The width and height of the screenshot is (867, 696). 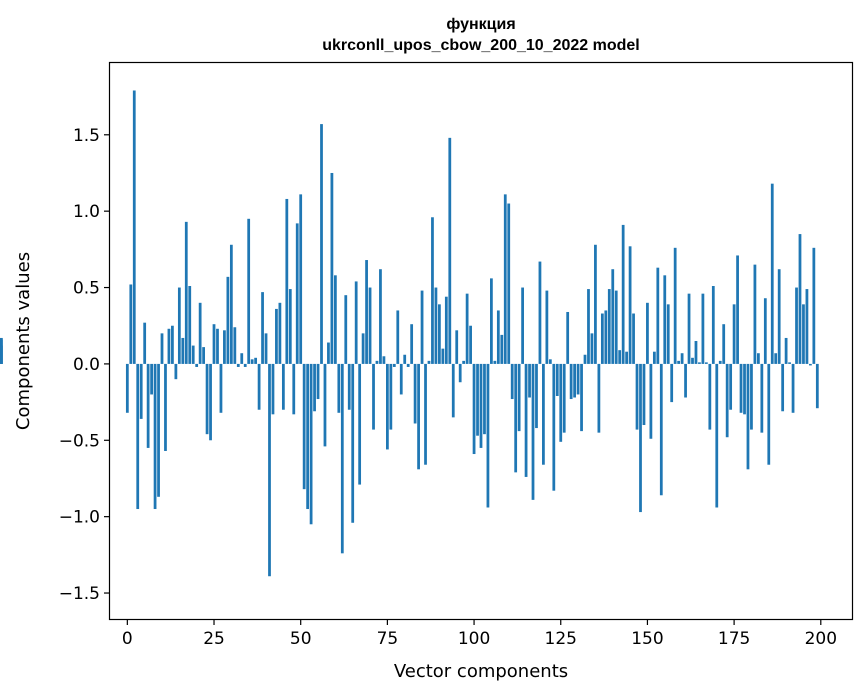 I want to click on x-tick-label: 0, so click(x=127, y=639).